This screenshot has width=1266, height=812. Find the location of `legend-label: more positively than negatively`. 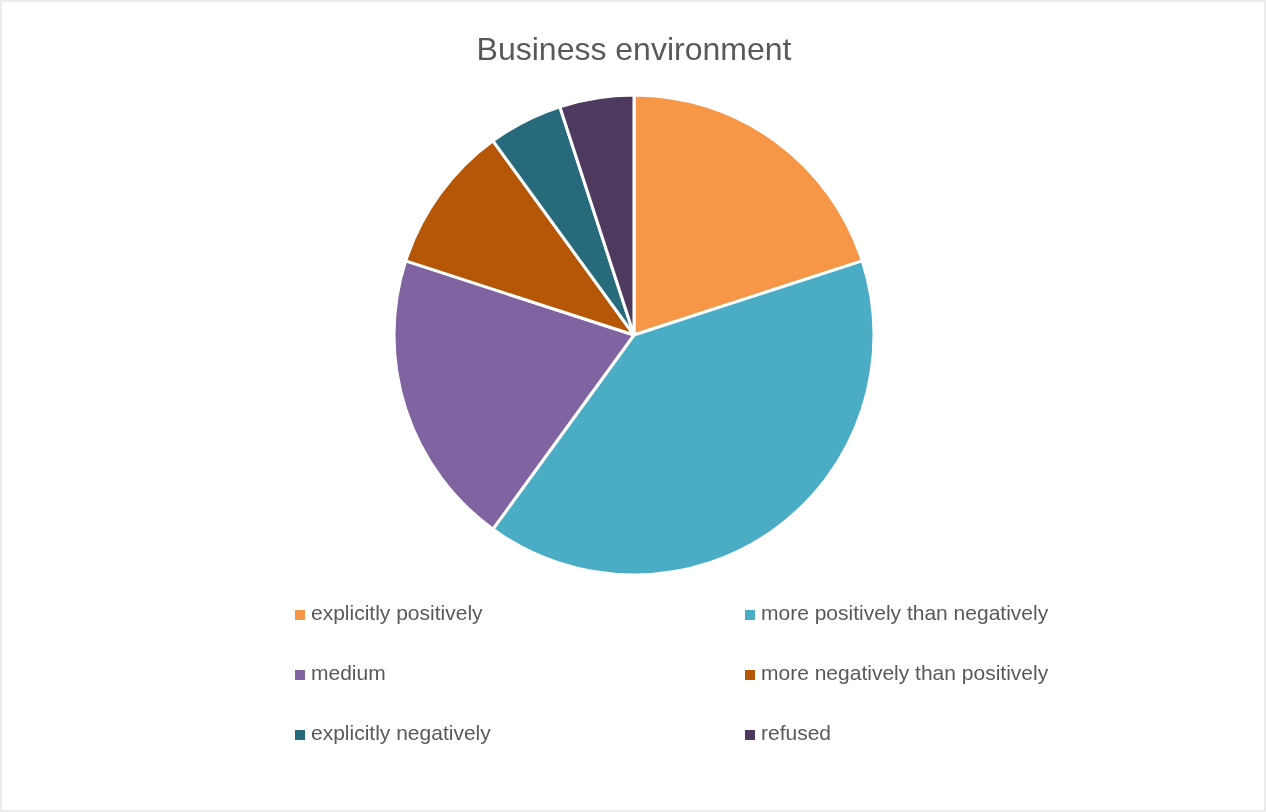

legend-label: more positively than negatively is located at coordinates (905, 612).